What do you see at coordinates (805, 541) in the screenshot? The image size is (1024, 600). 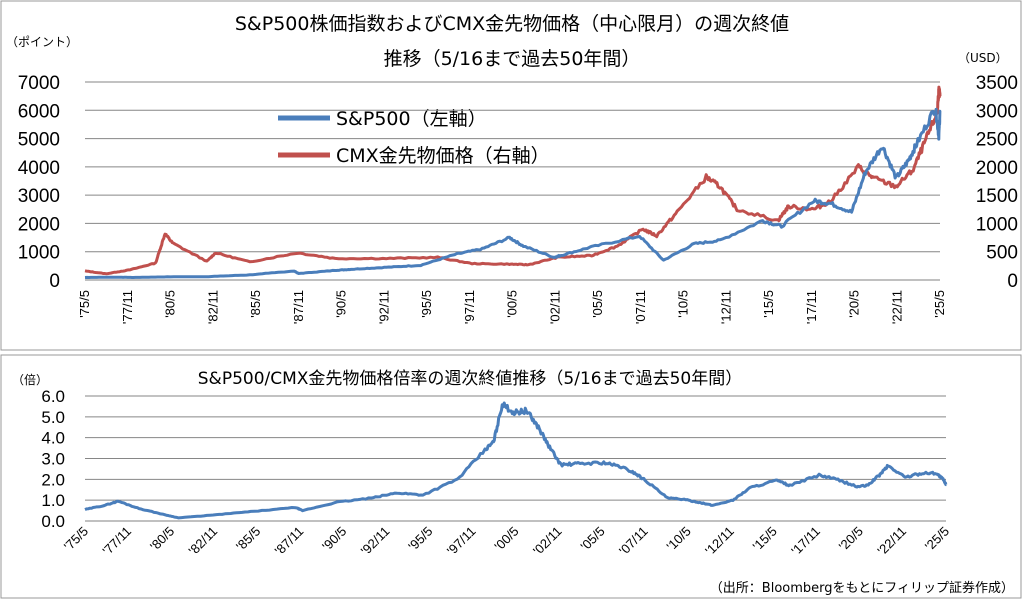 I see `bottom-x-tick-label: '17/11` at bounding box center [805, 541].